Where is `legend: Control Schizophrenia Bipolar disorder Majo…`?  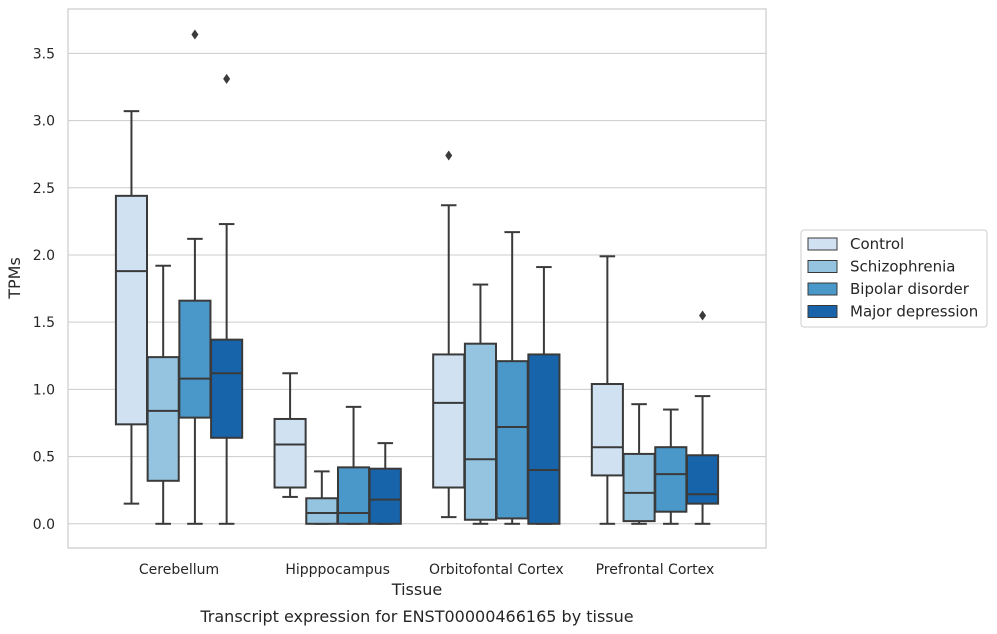
legend: Control Schizophrenia Bipolar disorder Majo… is located at coordinates (894, 278).